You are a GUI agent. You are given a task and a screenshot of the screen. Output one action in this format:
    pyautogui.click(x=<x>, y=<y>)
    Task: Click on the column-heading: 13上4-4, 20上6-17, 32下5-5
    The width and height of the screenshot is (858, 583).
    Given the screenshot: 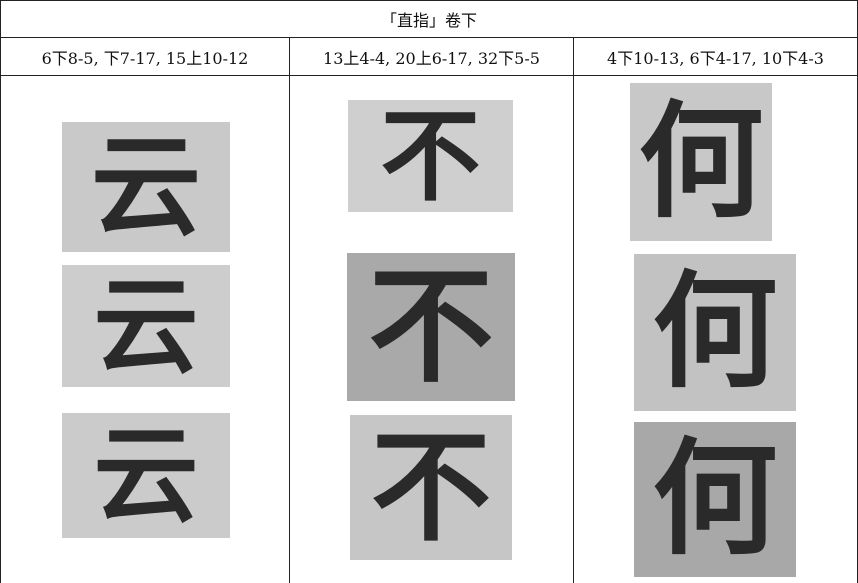 What is the action you would take?
    pyautogui.click(x=431, y=58)
    